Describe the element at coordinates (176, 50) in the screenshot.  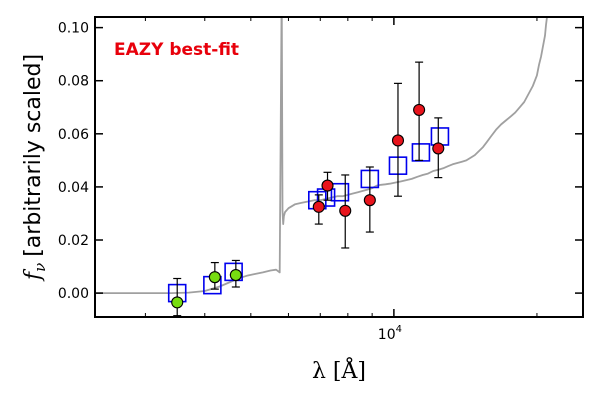
I see `annotation-eazy-best-fit: EAZY best-fit` at that location.